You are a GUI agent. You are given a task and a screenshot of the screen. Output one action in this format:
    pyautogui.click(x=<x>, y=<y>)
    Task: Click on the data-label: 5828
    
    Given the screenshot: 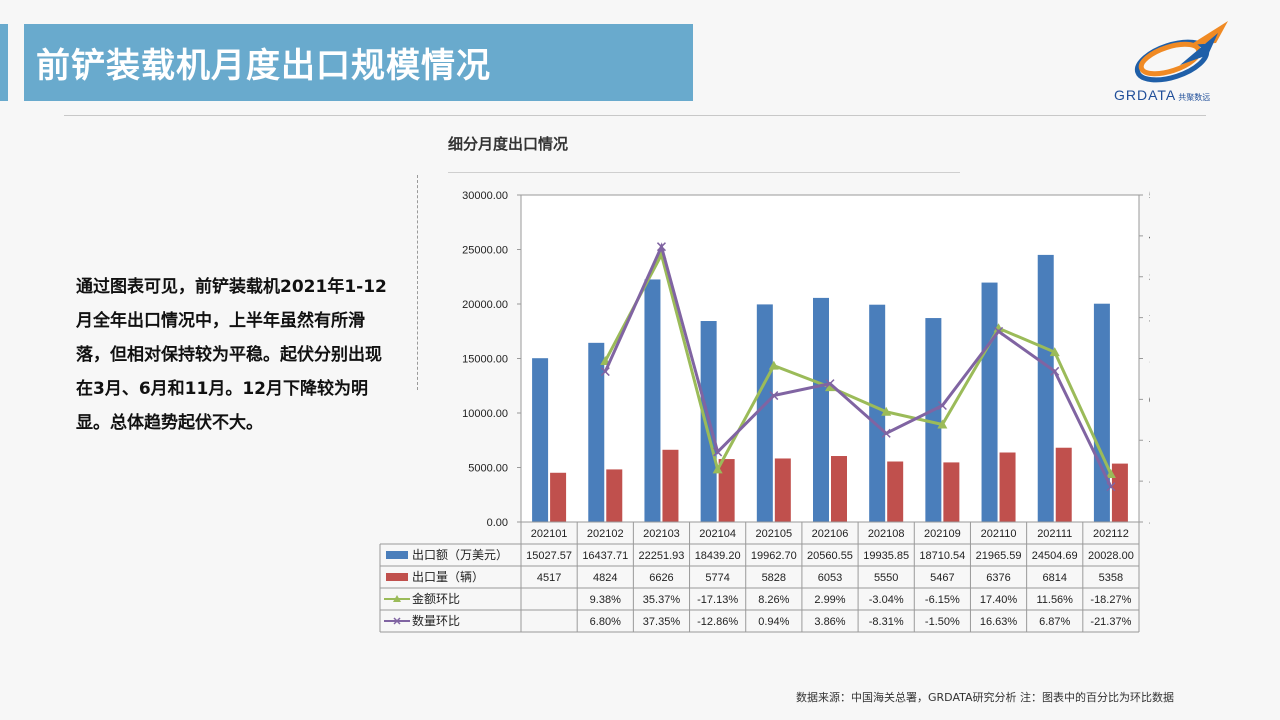 What is the action you would take?
    pyautogui.click(x=774, y=578)
    